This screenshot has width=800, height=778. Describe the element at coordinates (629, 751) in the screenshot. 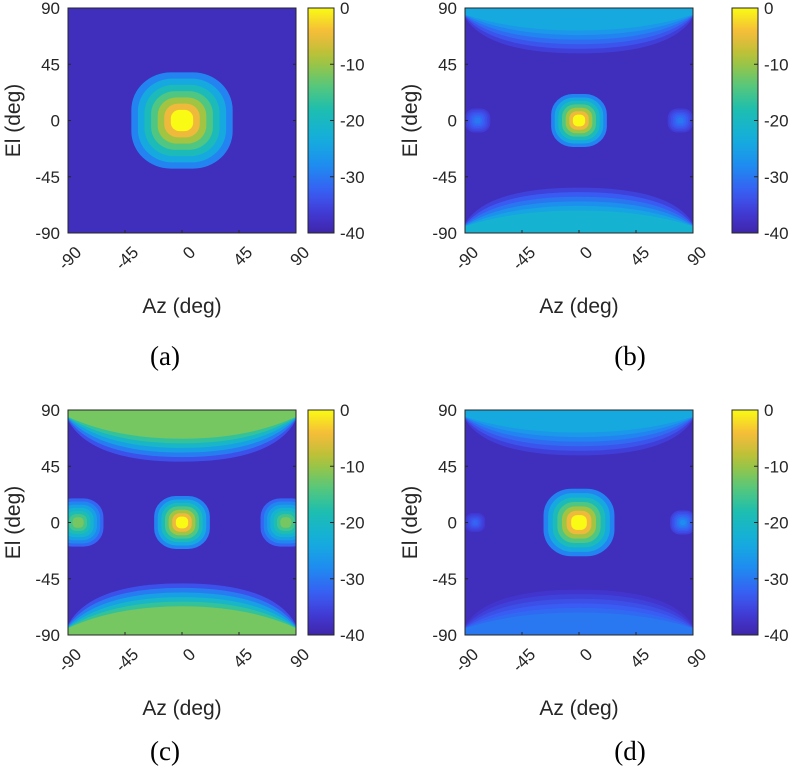

I see `panel-caption: (d)` at that location.